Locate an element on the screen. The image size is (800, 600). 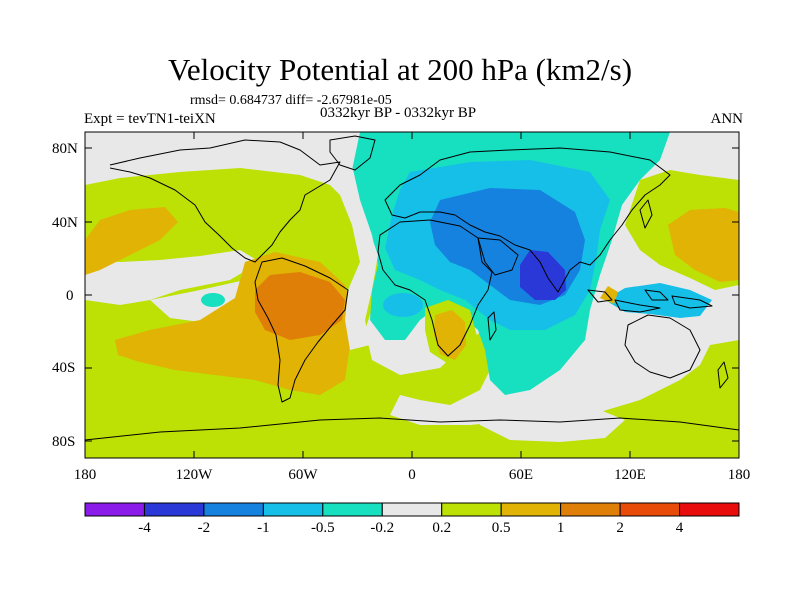
coast-south-america is located at coordinates (301, 330).